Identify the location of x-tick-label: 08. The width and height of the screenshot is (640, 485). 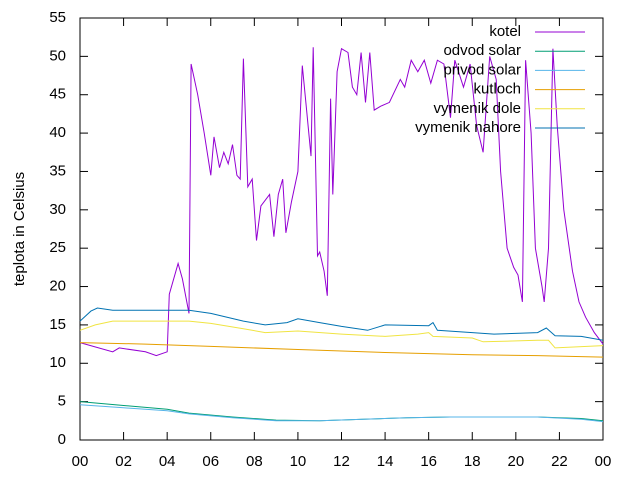
(254, 461).